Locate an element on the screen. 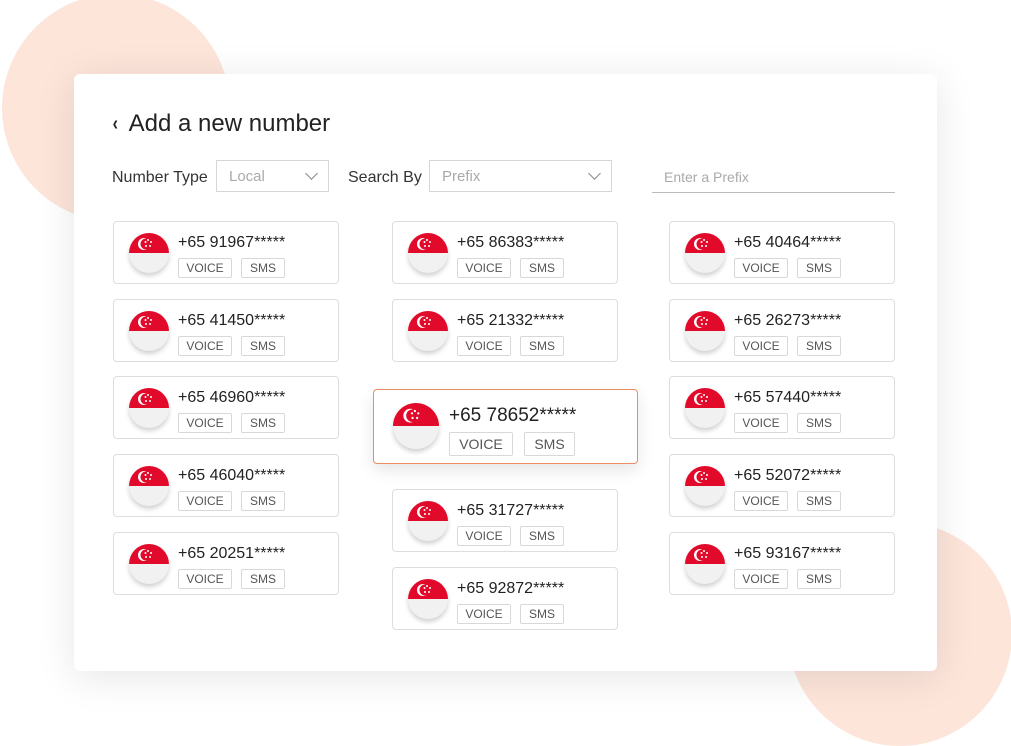 Image resolution: width=1011 pixels, height=746 pixels. number-type-select: Local is located at coordinates (272, 176).